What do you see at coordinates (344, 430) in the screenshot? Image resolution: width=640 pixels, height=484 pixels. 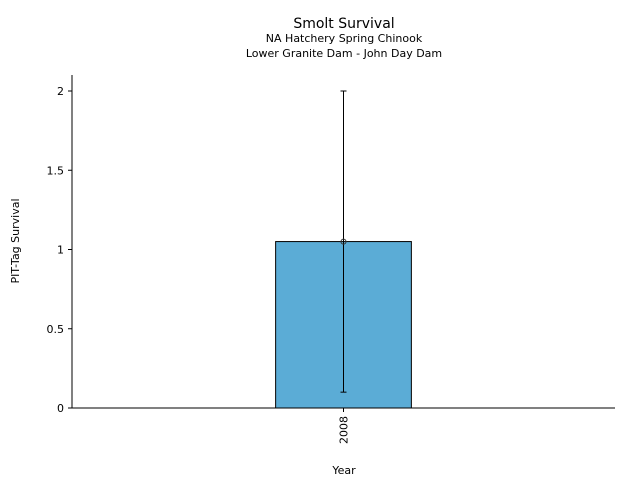 I see `x-tick-label: 2008` at bounding box center [344, 430].